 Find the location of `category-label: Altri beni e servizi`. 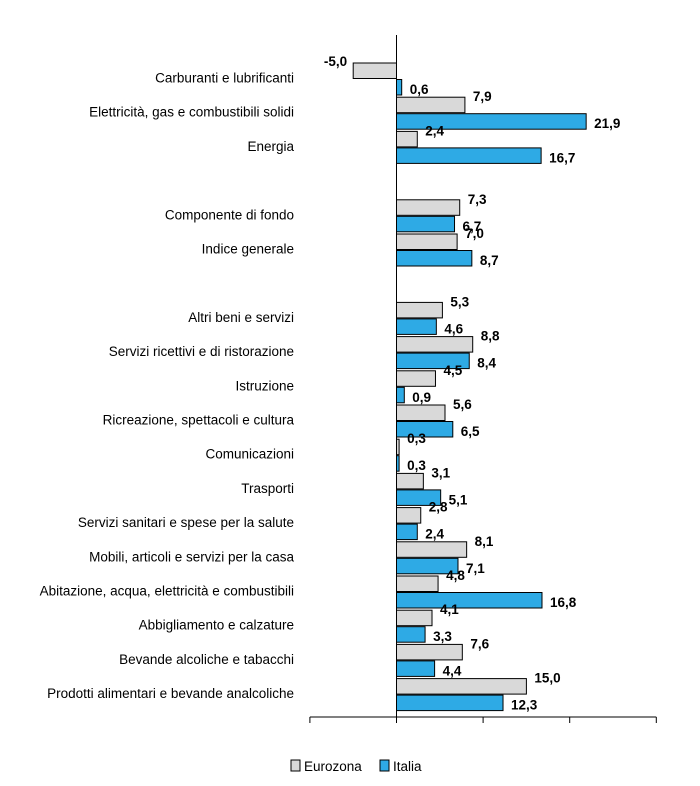

category-label: Altri beni e servizi is located at coordinates (241, 317).